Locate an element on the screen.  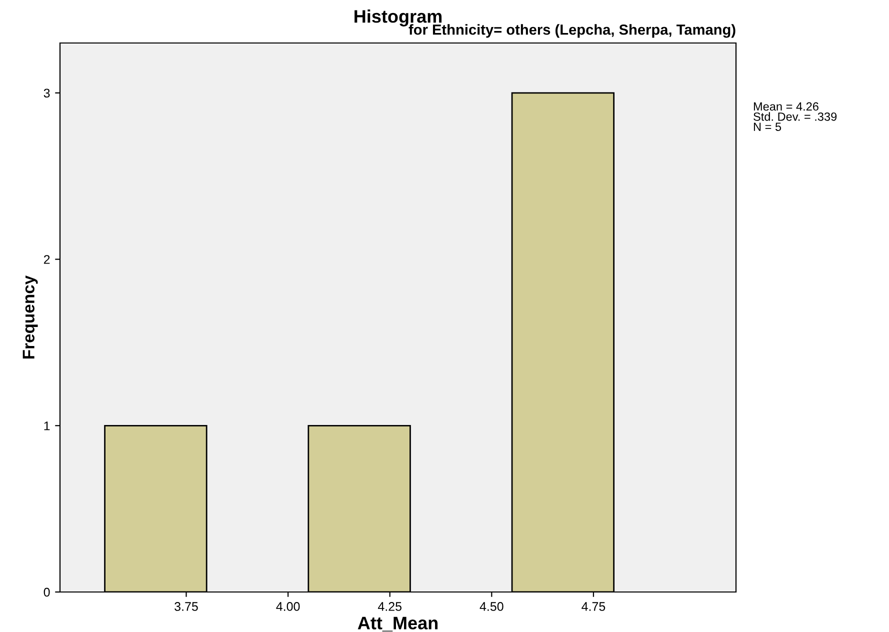
x-tick-label: 4.00 is located at coordinates (288, 606).